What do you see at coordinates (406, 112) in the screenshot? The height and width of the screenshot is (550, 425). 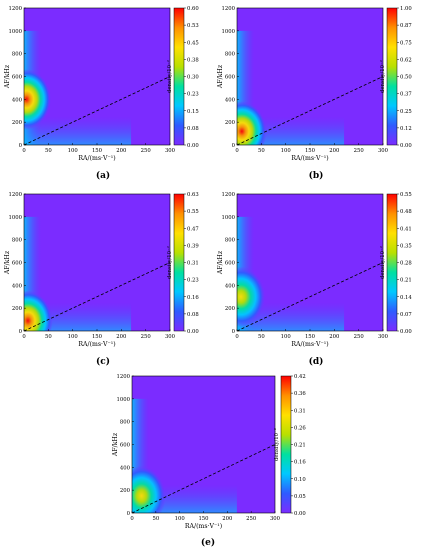 I see `colorbar-tick-label: 0.25` at bounding box center [406, 112].